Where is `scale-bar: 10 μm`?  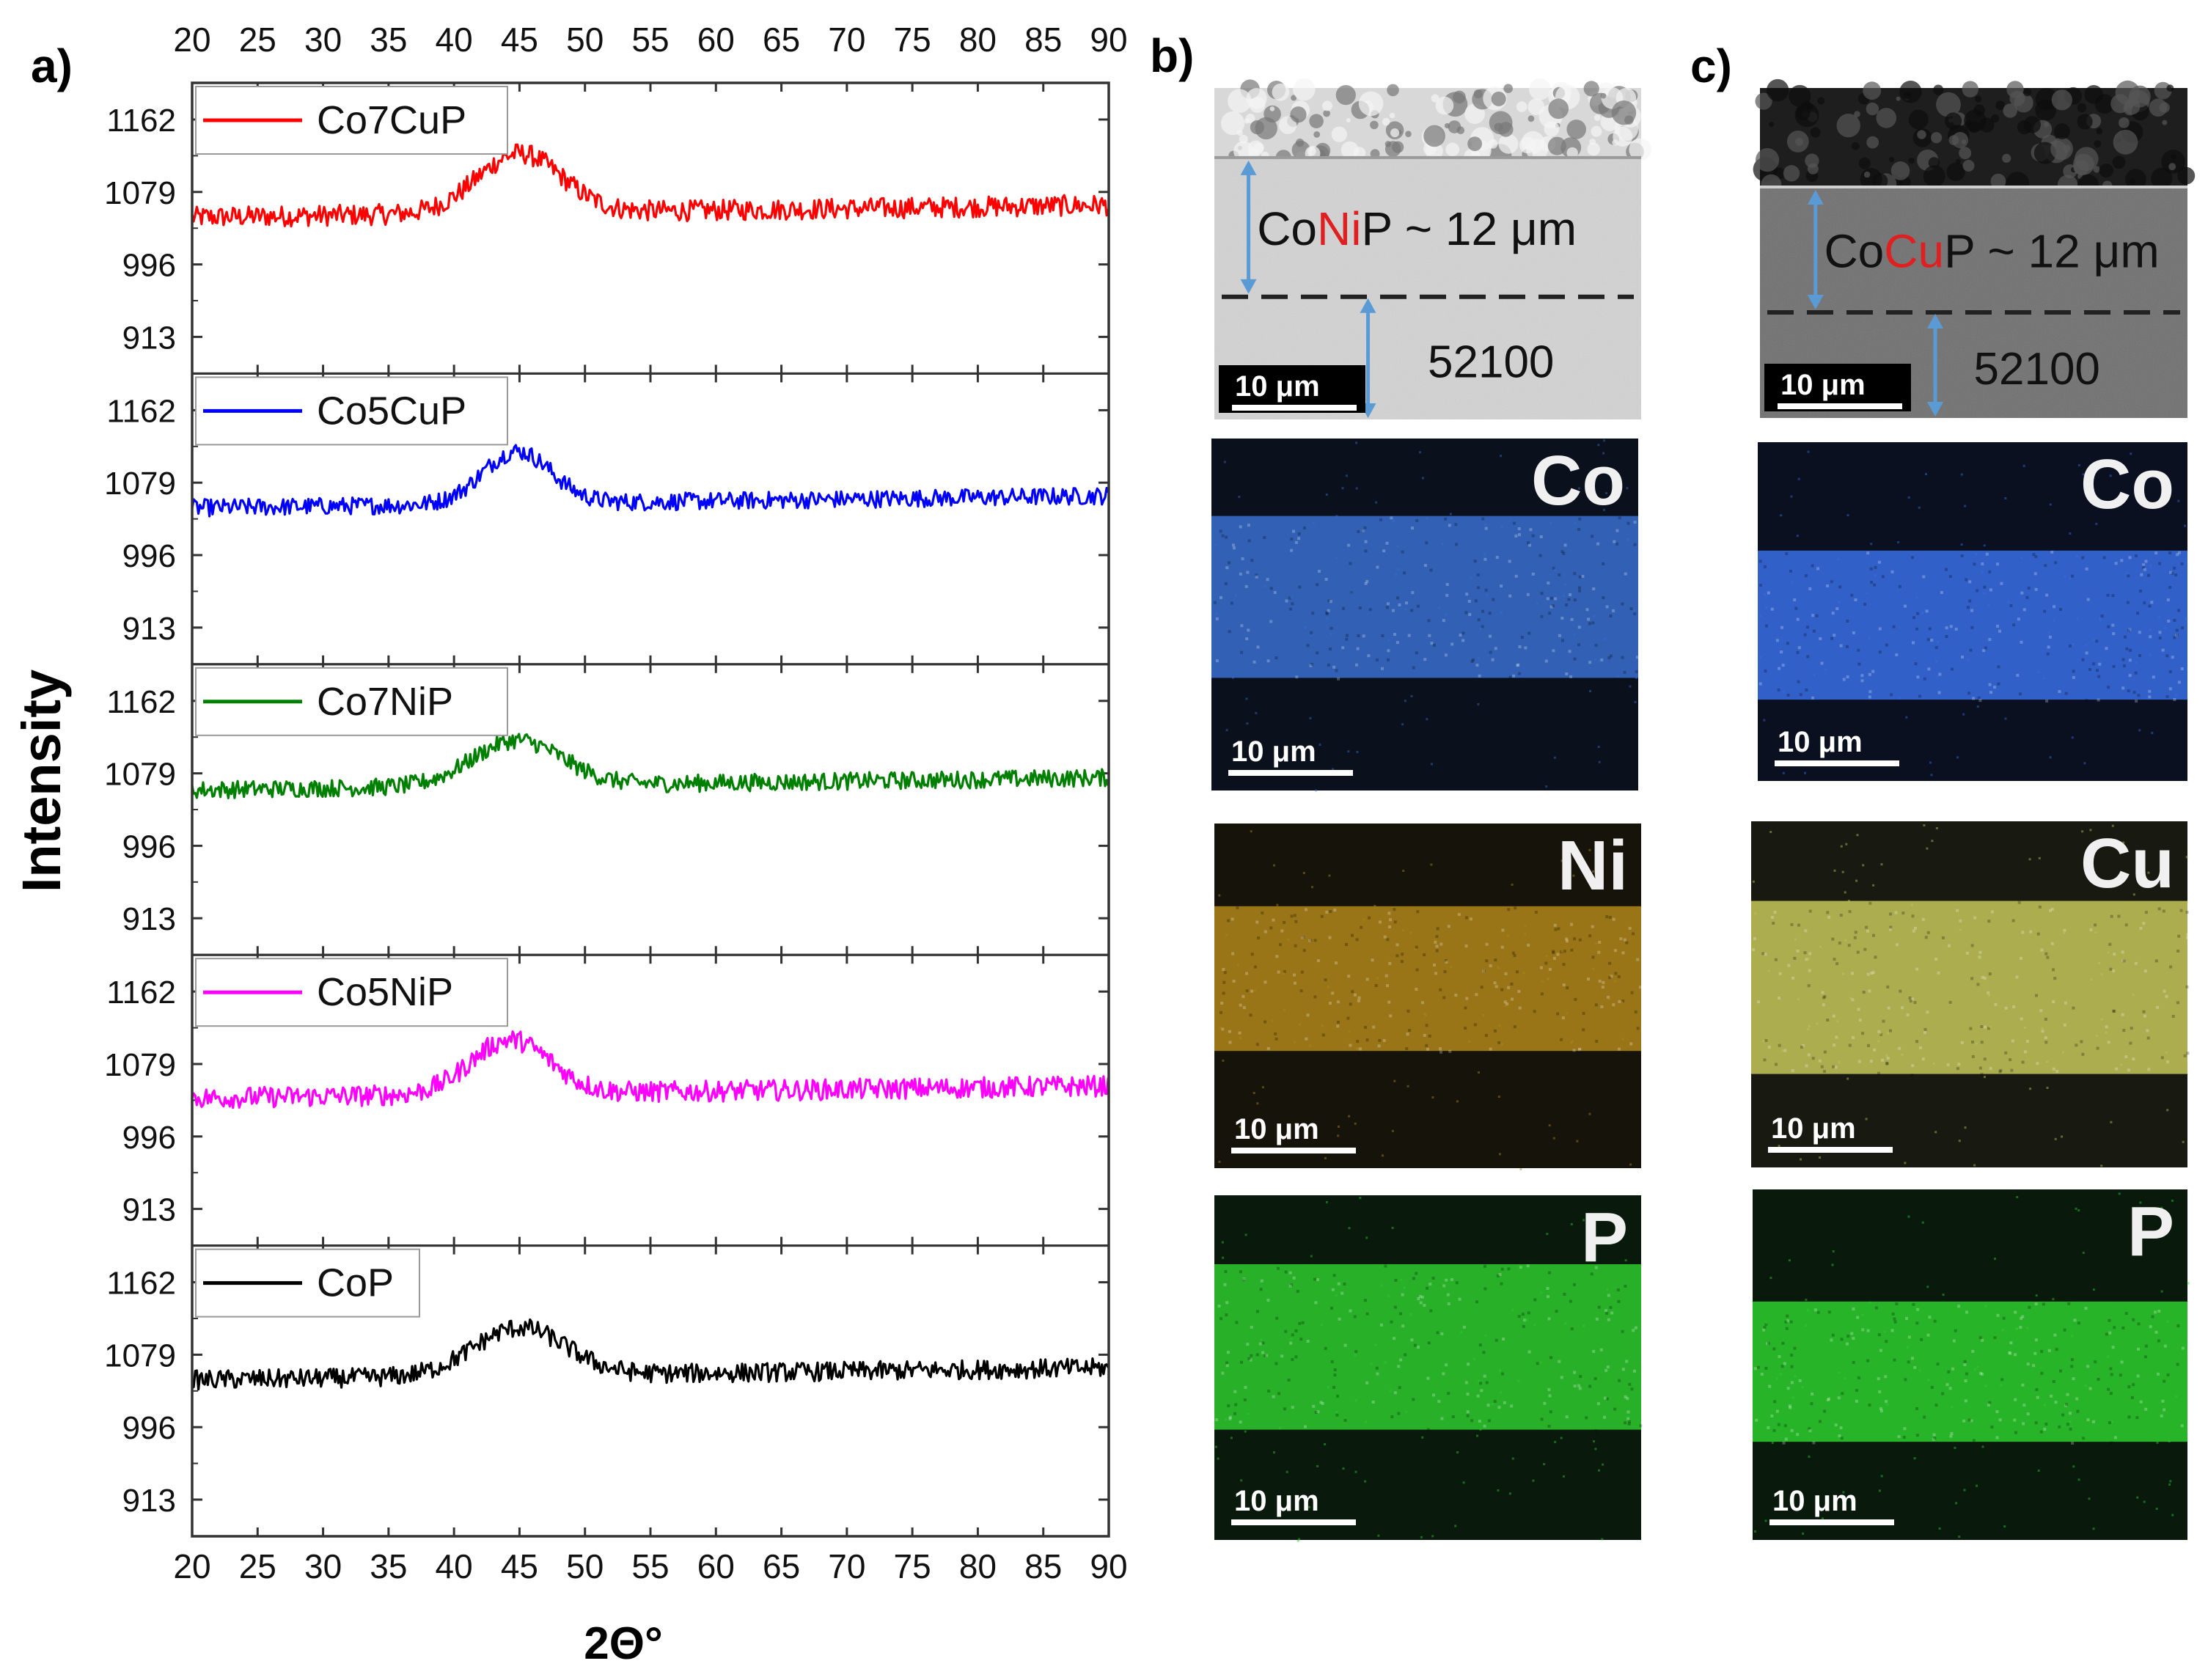
scale-bar: 10 μm is located at coordinates (1837, 746).